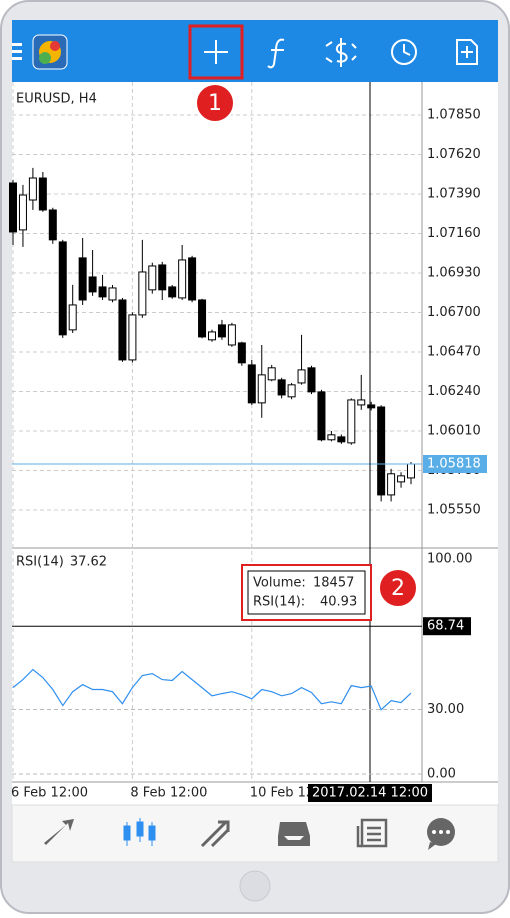 The height and width of the screenshot is (918, 510). I want to click on y-tick-label: 1.07620, so click(454, 154).